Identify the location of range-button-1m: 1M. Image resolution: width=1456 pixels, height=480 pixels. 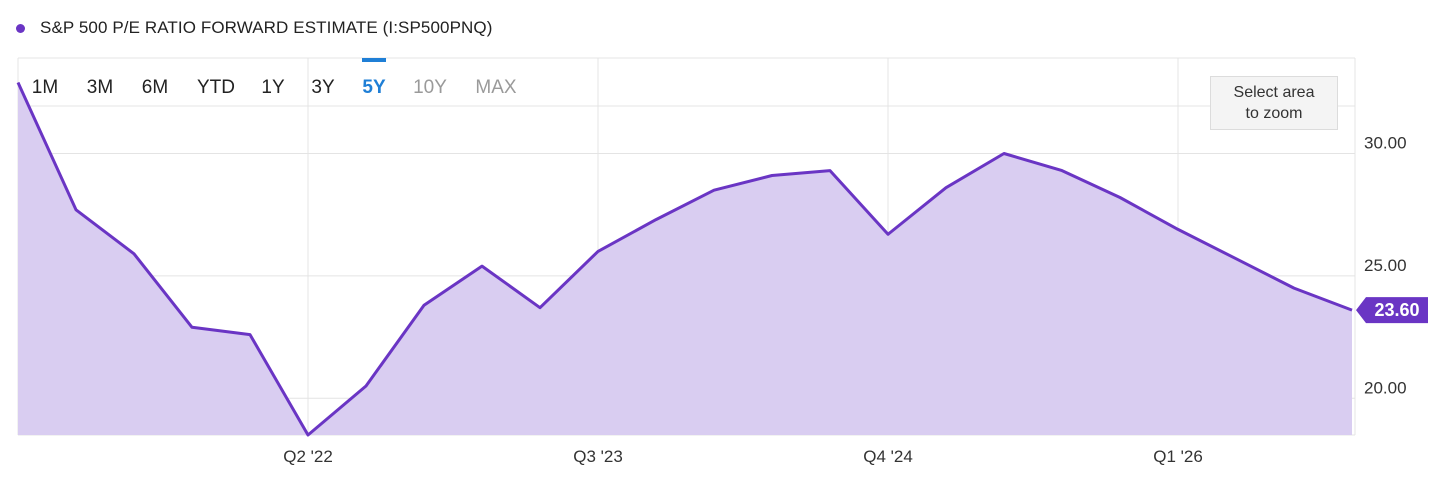
(45, 87).